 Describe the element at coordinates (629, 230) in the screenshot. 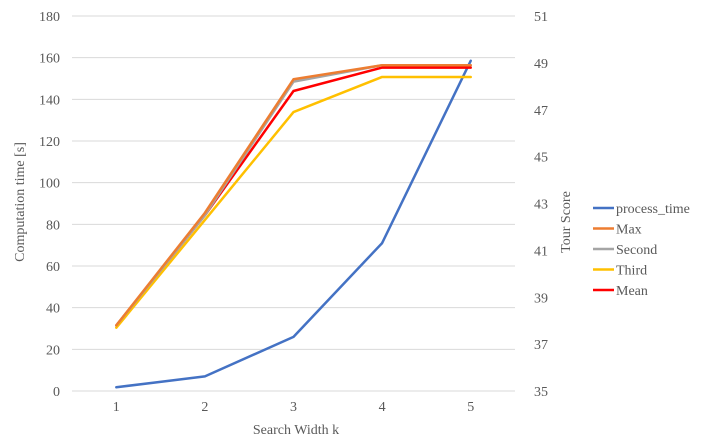

I see `legend-label: Max` at that location.